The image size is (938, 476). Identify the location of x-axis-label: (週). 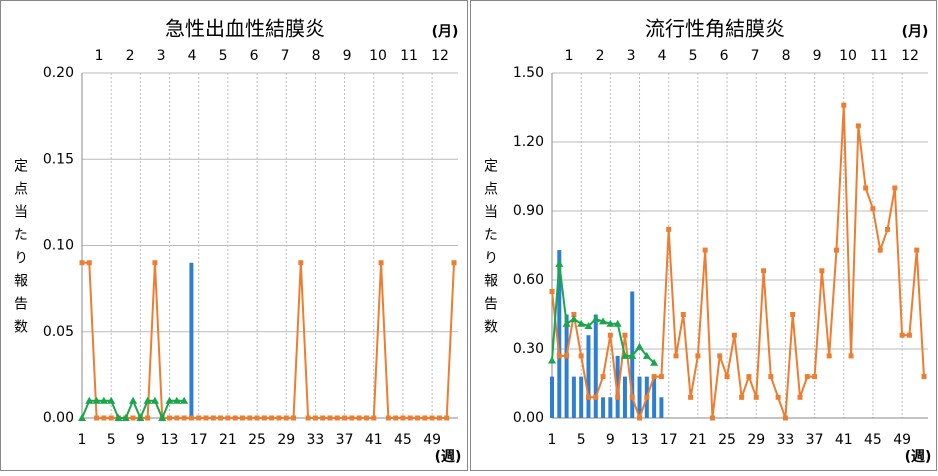
(448, 457).